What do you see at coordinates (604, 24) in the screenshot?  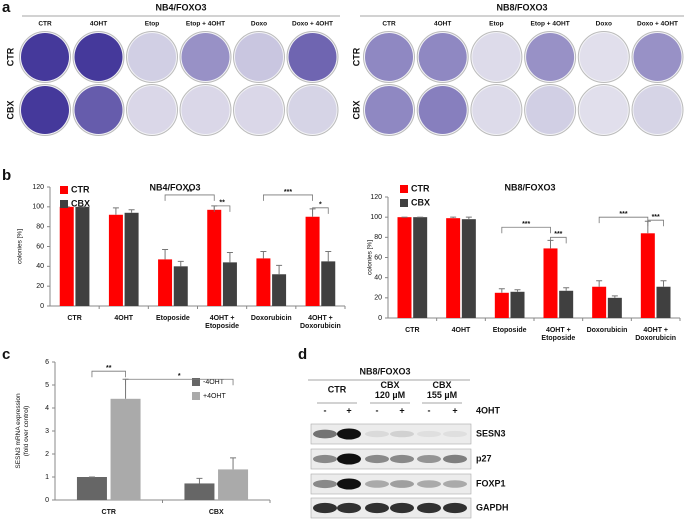 I see `column-label: Doxo` at bounding box center [604, 24].